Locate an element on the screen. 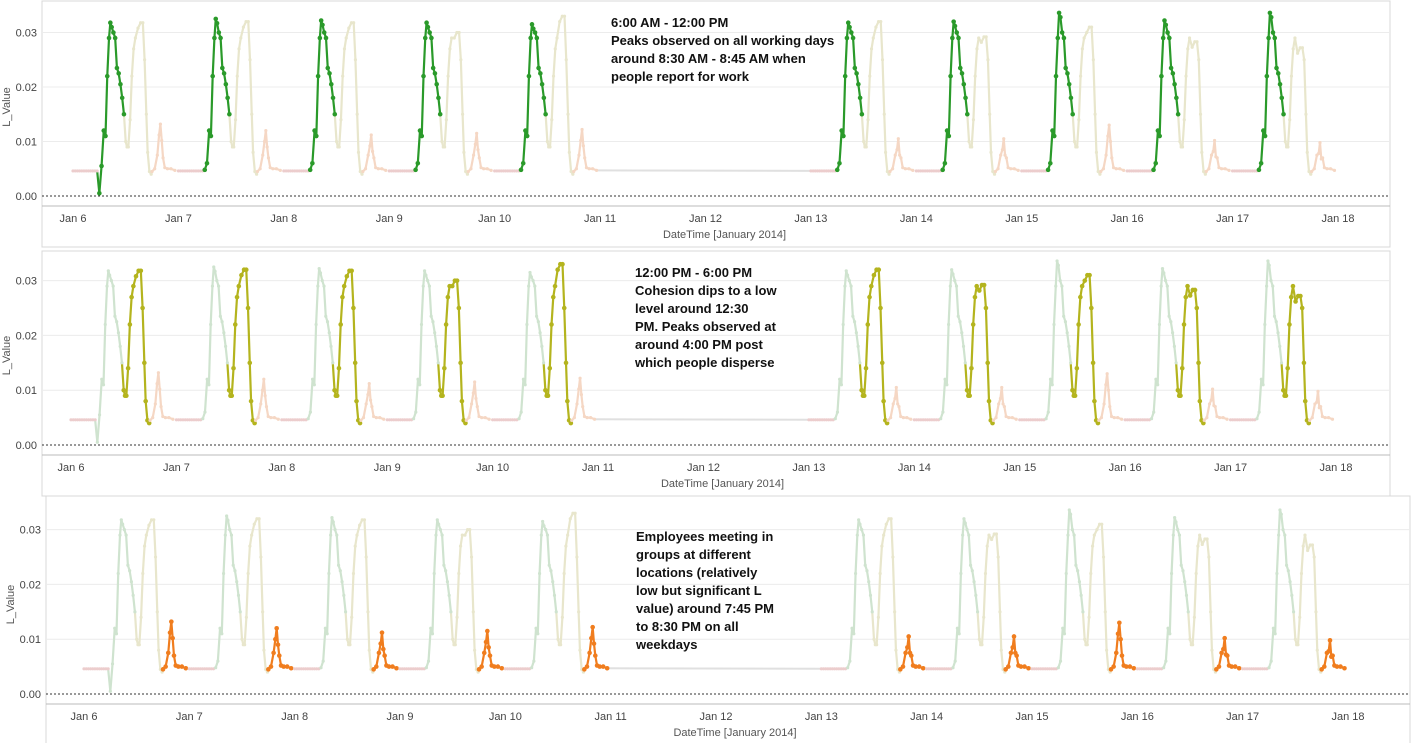  y-axis-title: L_Value is located at coordinates (7, 107).